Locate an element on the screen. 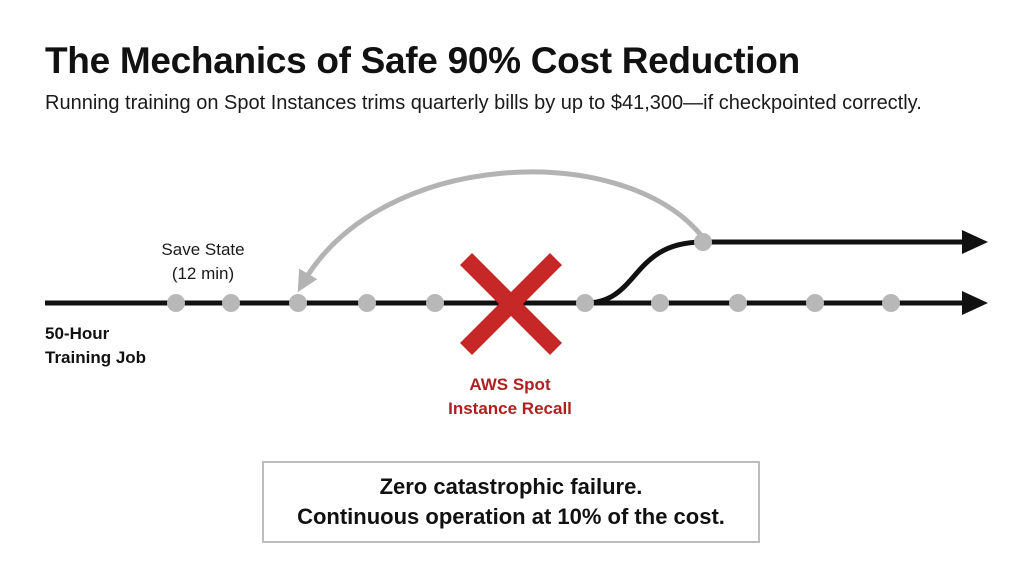 This screenshot has width=1024, height=571. page-title: The Mechanics of Safe 90% Cost Reduction is located at coordinates (422, 60).